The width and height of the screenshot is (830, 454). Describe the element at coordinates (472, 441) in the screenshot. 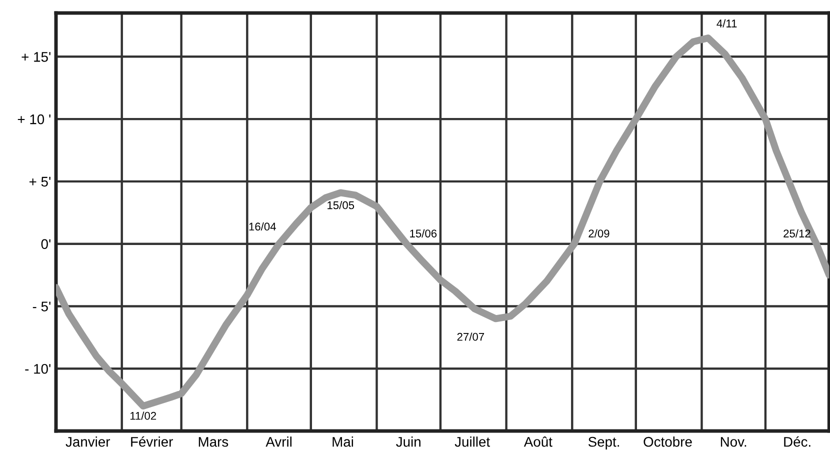

I see `x-tick-label: Juillet` at that location.